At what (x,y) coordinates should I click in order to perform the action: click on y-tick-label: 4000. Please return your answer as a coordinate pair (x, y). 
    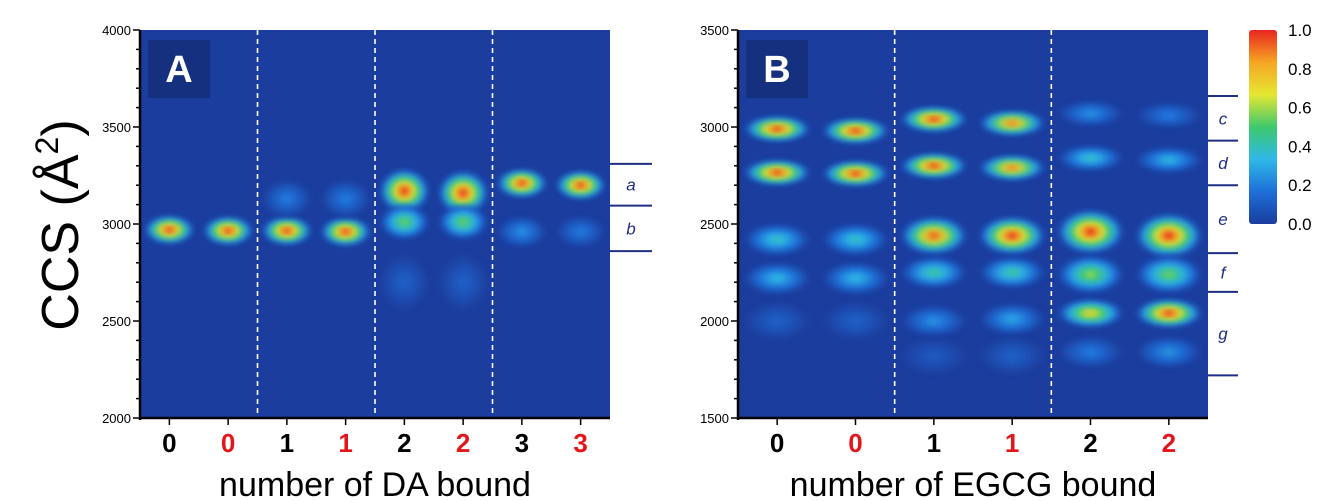
    Looking at the image, I should click on (116, 30).